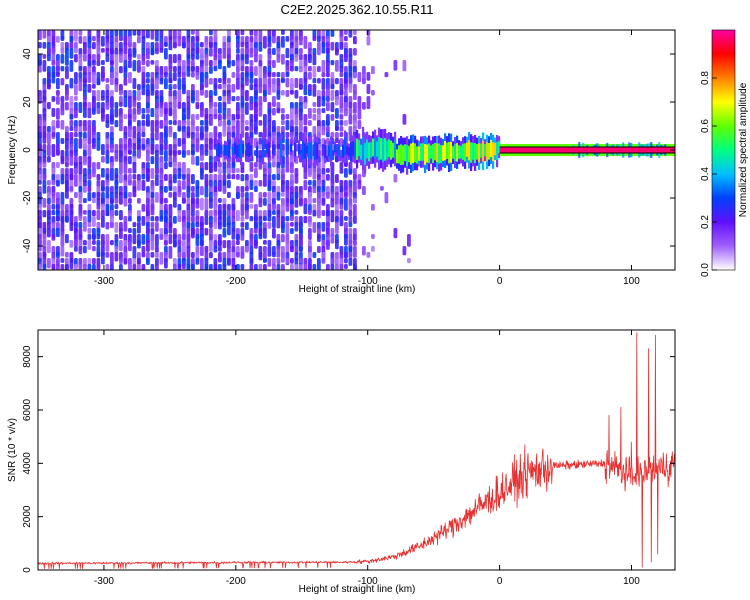  I want to click on colorbar-axis: 0.0 0.2 0.4 0.6 0.8, so click(708, 174).